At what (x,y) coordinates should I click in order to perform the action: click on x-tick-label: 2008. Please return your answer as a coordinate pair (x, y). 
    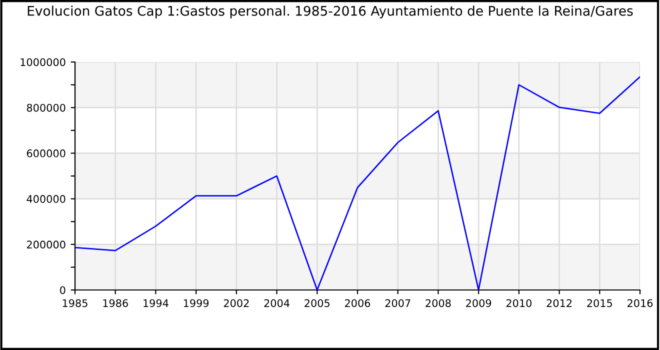
    Looking at the image, I should click on (438, 303).